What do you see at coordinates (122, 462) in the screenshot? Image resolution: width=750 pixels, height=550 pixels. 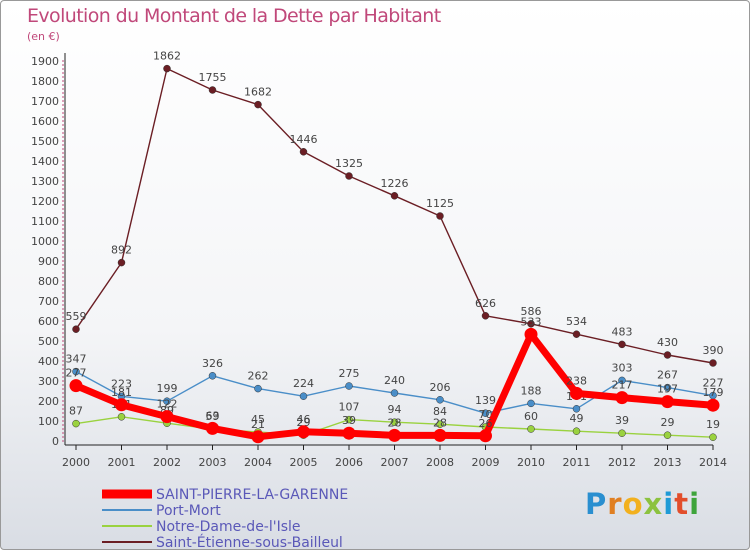 I see `x-tick-label: 2001` at bounding box center [122, 462].